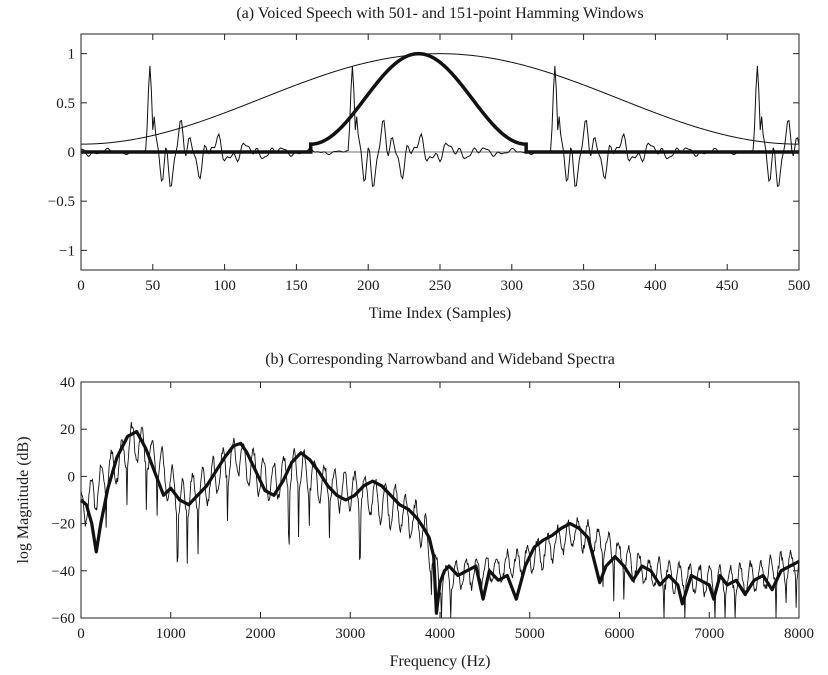  Describe the element at coordinates (67, 430) in the screenshot. I see `y-tick-label: 20` at that location.